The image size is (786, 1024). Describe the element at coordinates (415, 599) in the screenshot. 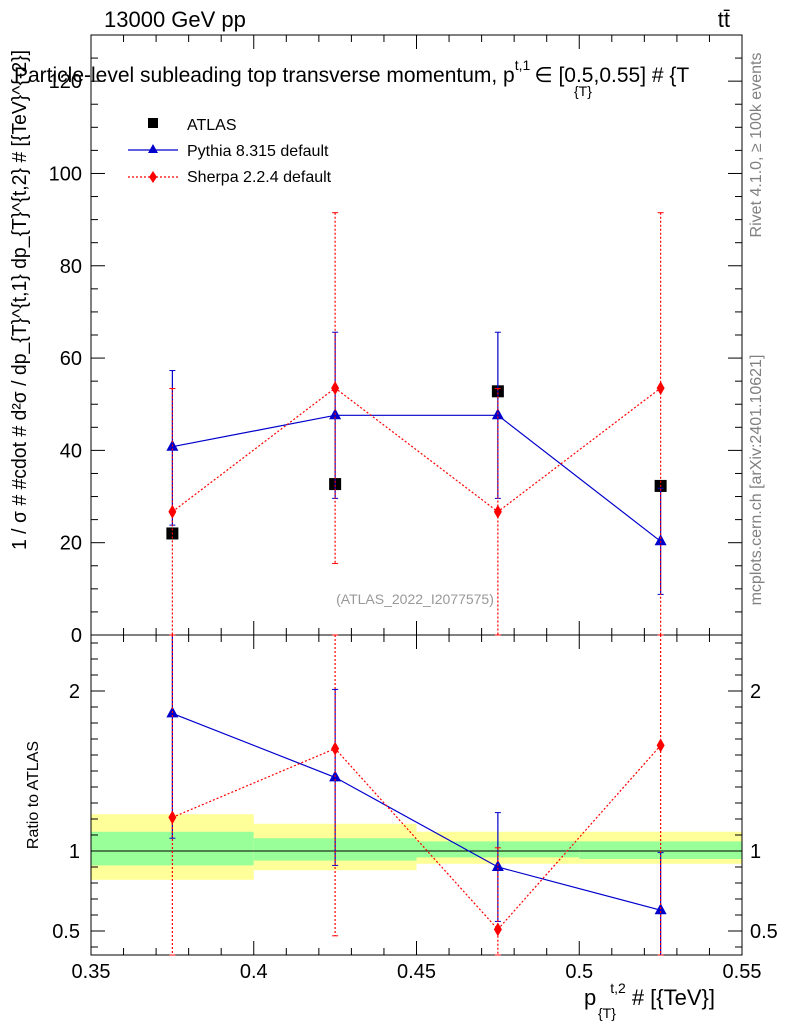

I see `analysis-watermark: (ATLAS_2022_I2077575)` at that location.